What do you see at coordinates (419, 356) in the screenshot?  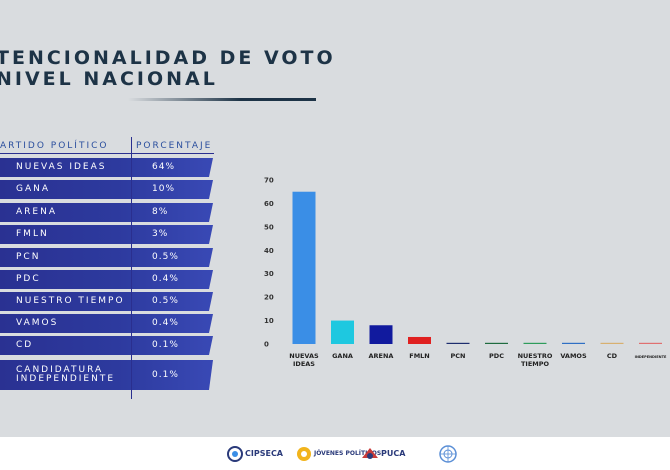 I see `x-tick-label: FMLN` at bounding box center [419, 356].